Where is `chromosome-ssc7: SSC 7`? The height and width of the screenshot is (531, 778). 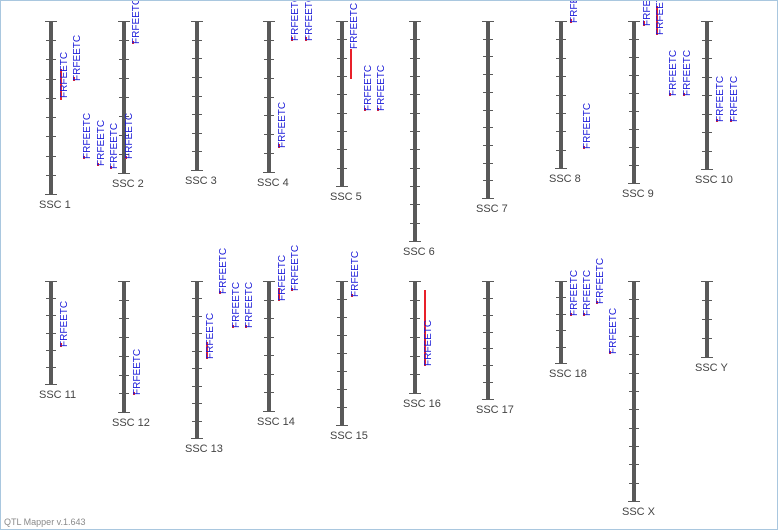
chromosome-ssc7: SSC 7 is located at coordinates (492, 118).